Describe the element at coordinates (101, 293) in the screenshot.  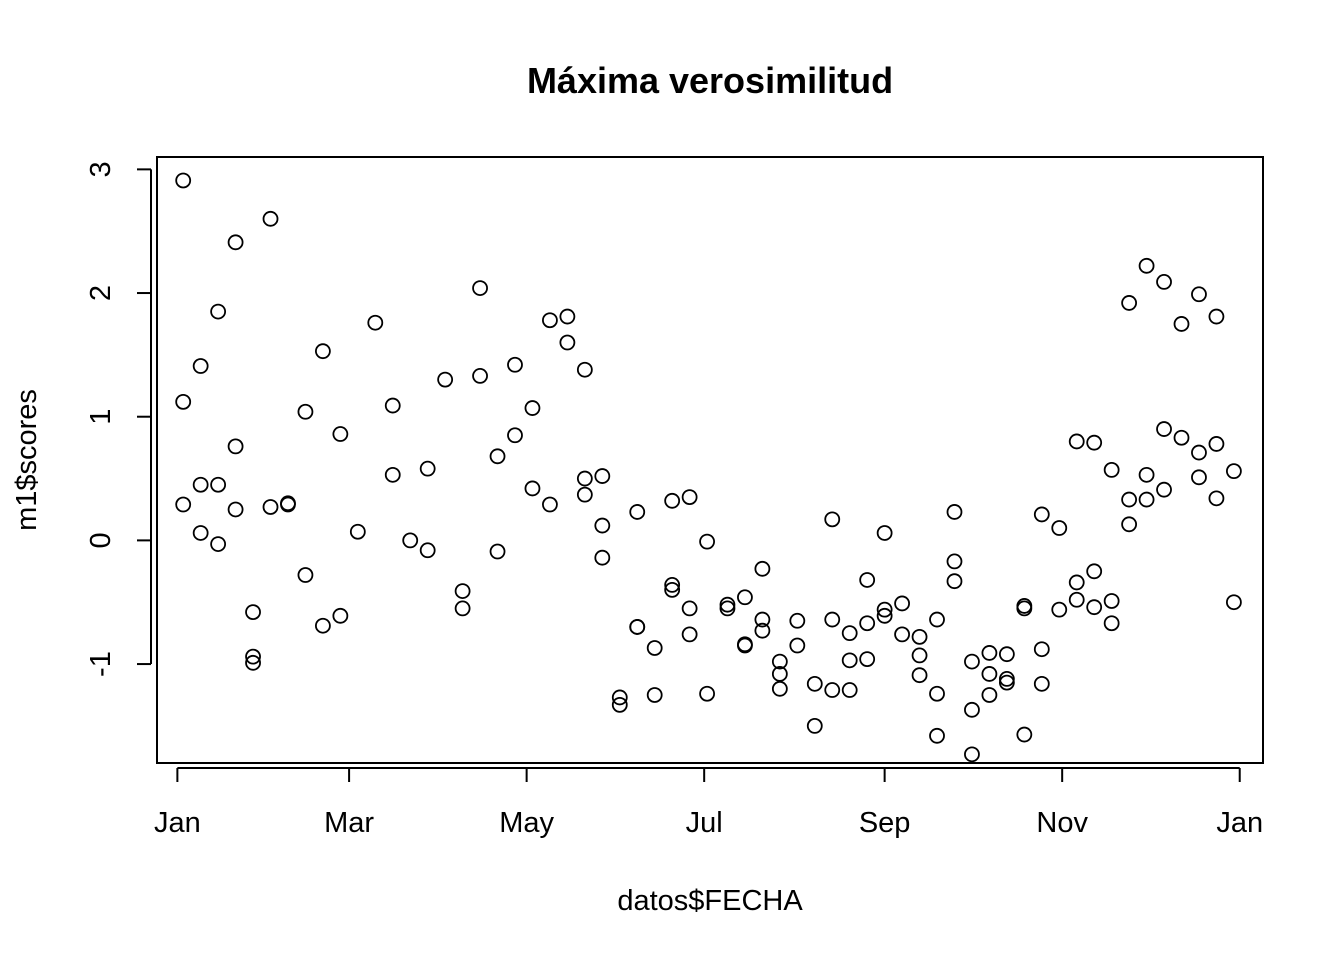
I see `y-tick-label: 2` at that location.